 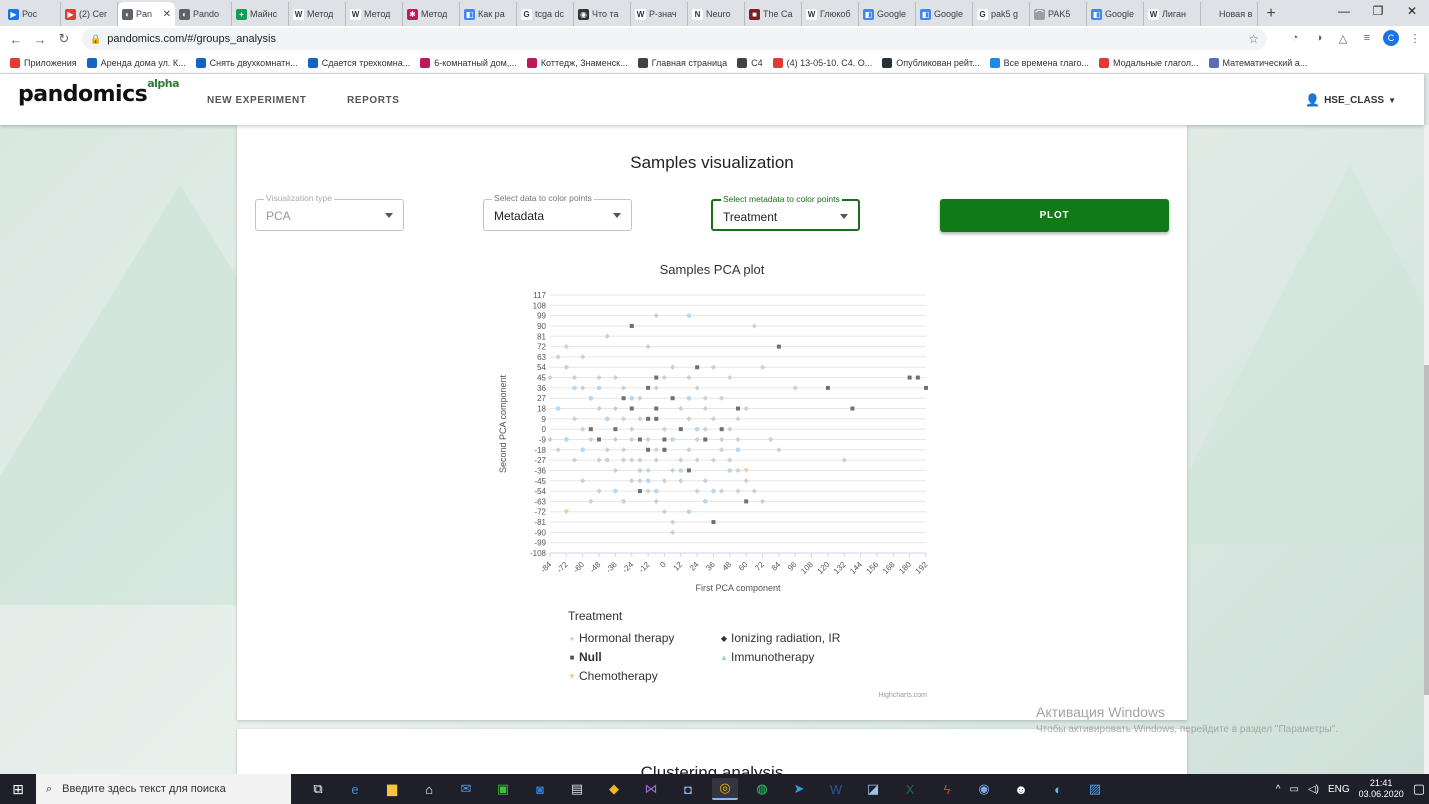 What do you see at coordinates (1229, 14) in the screenshot?
I see `browser-tab: Новая вкл` at bounding box center [1229, 14].